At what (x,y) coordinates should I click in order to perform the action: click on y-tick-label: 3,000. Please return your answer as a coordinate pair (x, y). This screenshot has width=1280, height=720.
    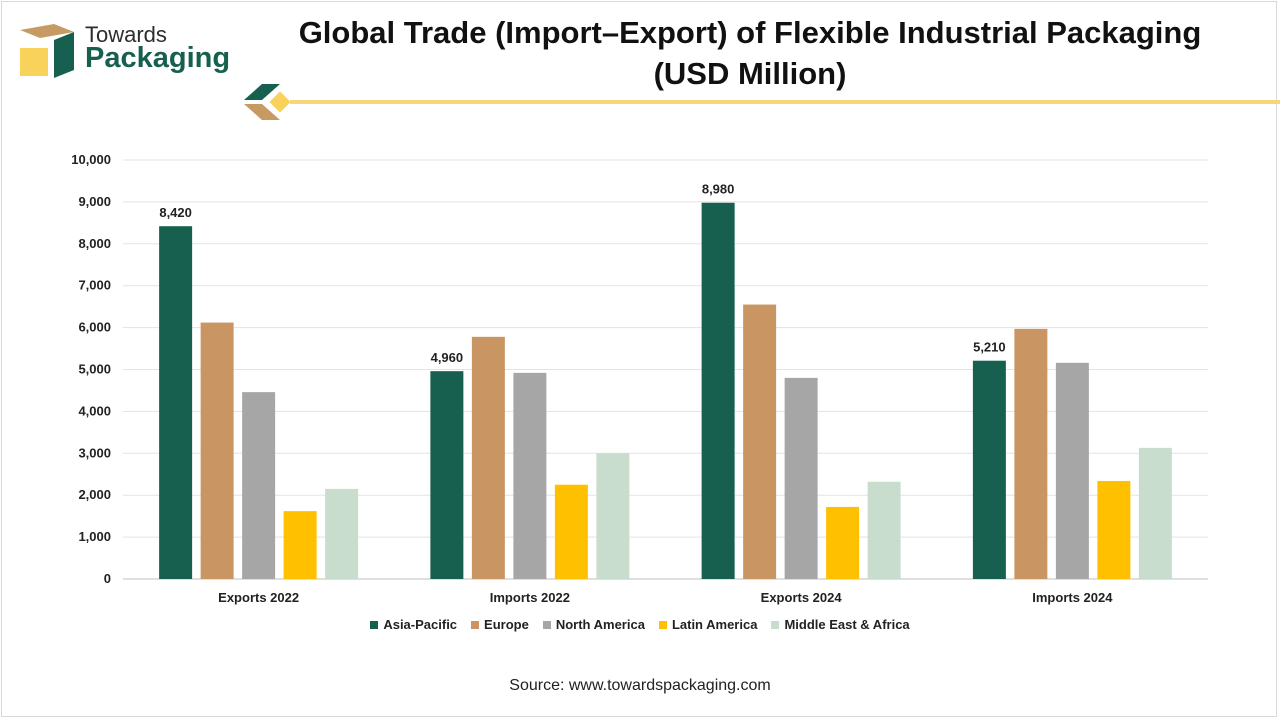
    Looking at the image, I should click on (94, 452).